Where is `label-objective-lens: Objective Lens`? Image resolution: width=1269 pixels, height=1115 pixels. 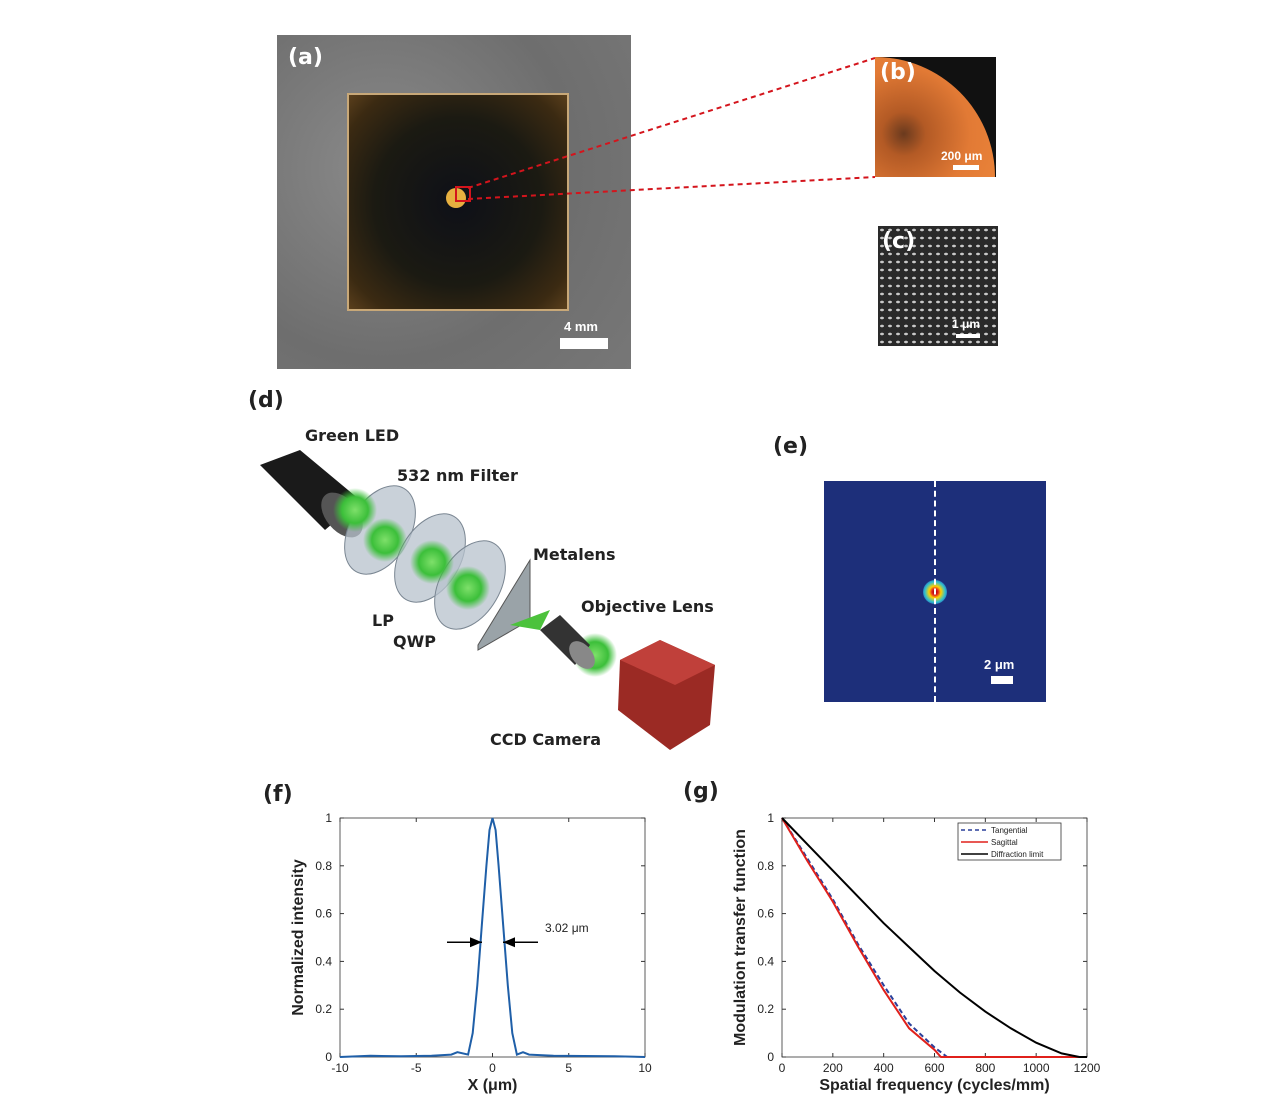 label-objective-lens: Objective Lens is located at coordinates (647, 606).